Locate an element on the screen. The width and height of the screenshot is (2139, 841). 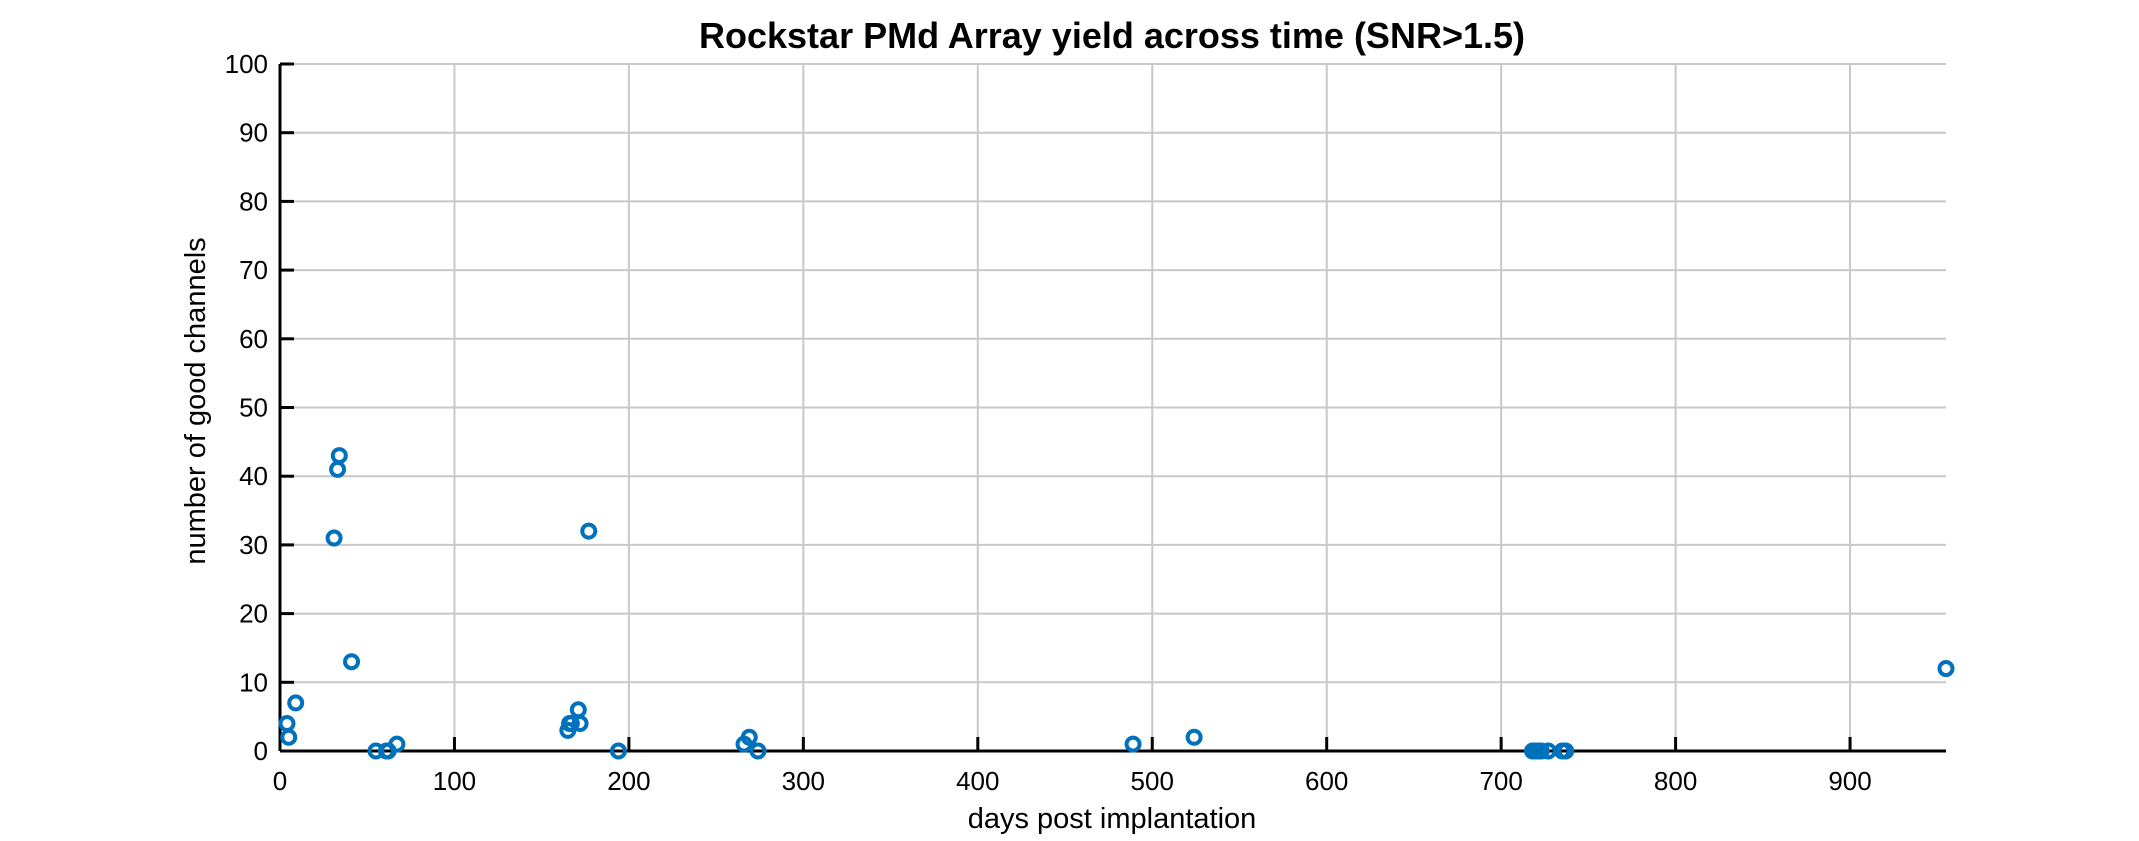
y-tick-label: 50 is located at coordinates (253, 408).